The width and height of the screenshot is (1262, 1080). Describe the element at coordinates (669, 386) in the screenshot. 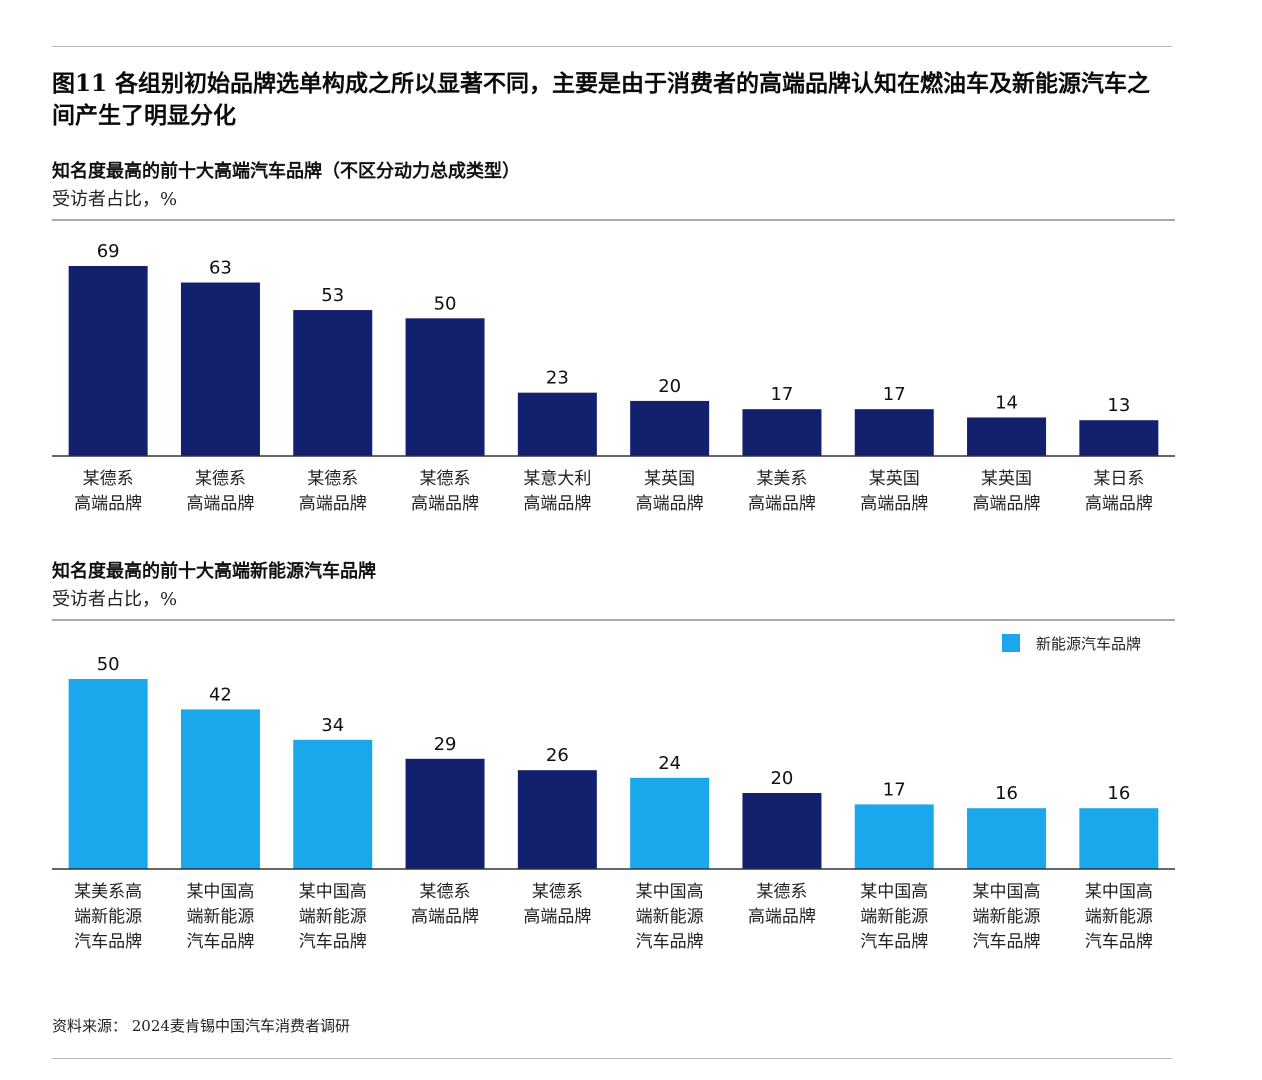

I see `chart1-value-label-6: 20` at that location.